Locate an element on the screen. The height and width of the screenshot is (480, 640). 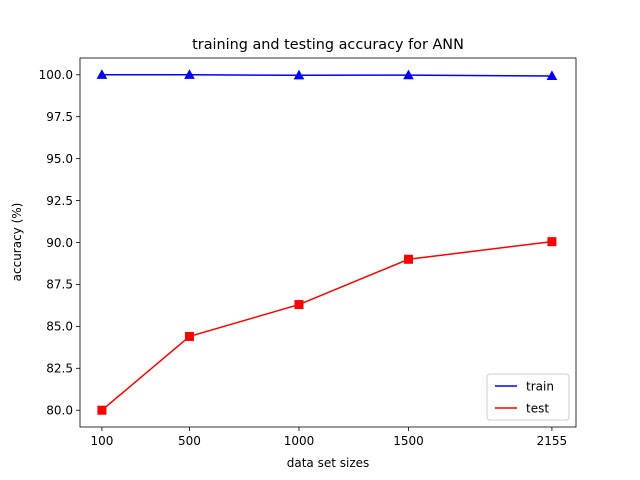
y-tick-label: 80.0 is located at coordinates (59, 411).